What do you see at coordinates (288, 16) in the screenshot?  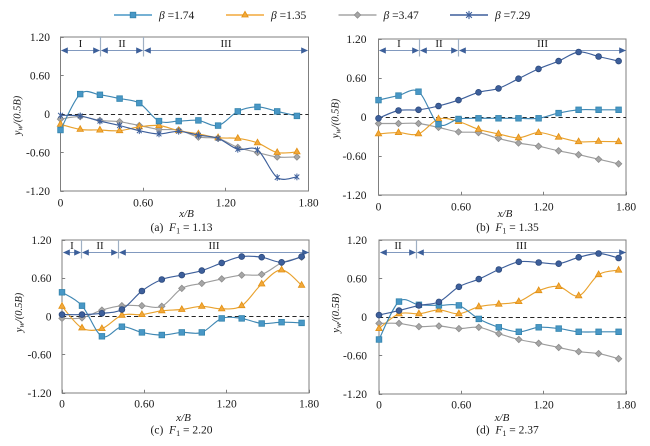 I see `svg-text: β =1.35` at bounding box center [288, 16].